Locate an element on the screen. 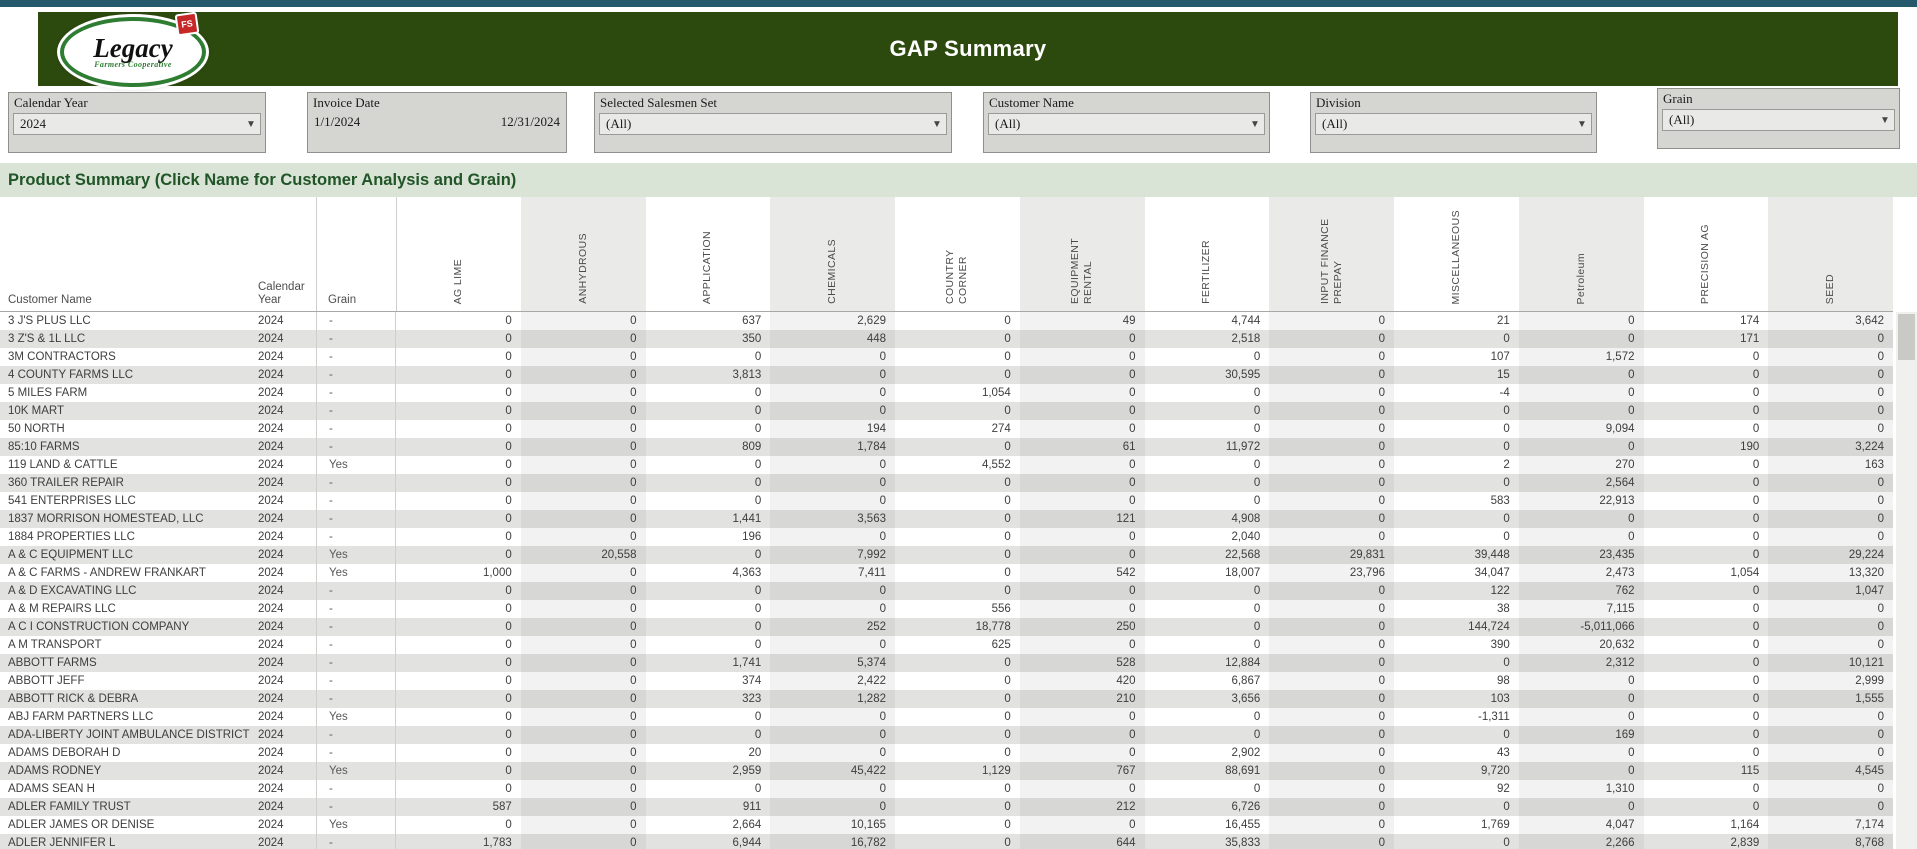  selected-salesmen-set-value: (All) is located at coordinates (619, 123).